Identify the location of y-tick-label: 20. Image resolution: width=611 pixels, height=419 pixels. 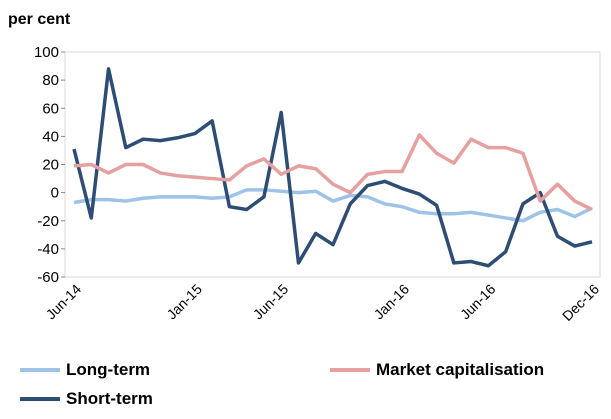
(50, 165).